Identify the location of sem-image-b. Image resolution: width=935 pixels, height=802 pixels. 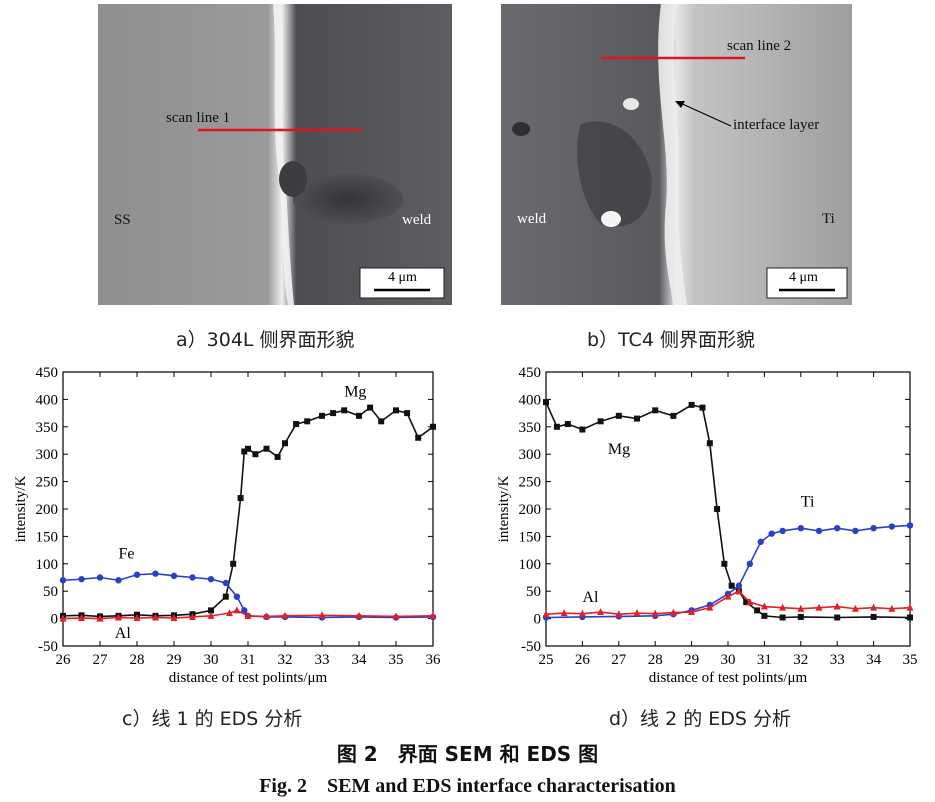
(676, 154).